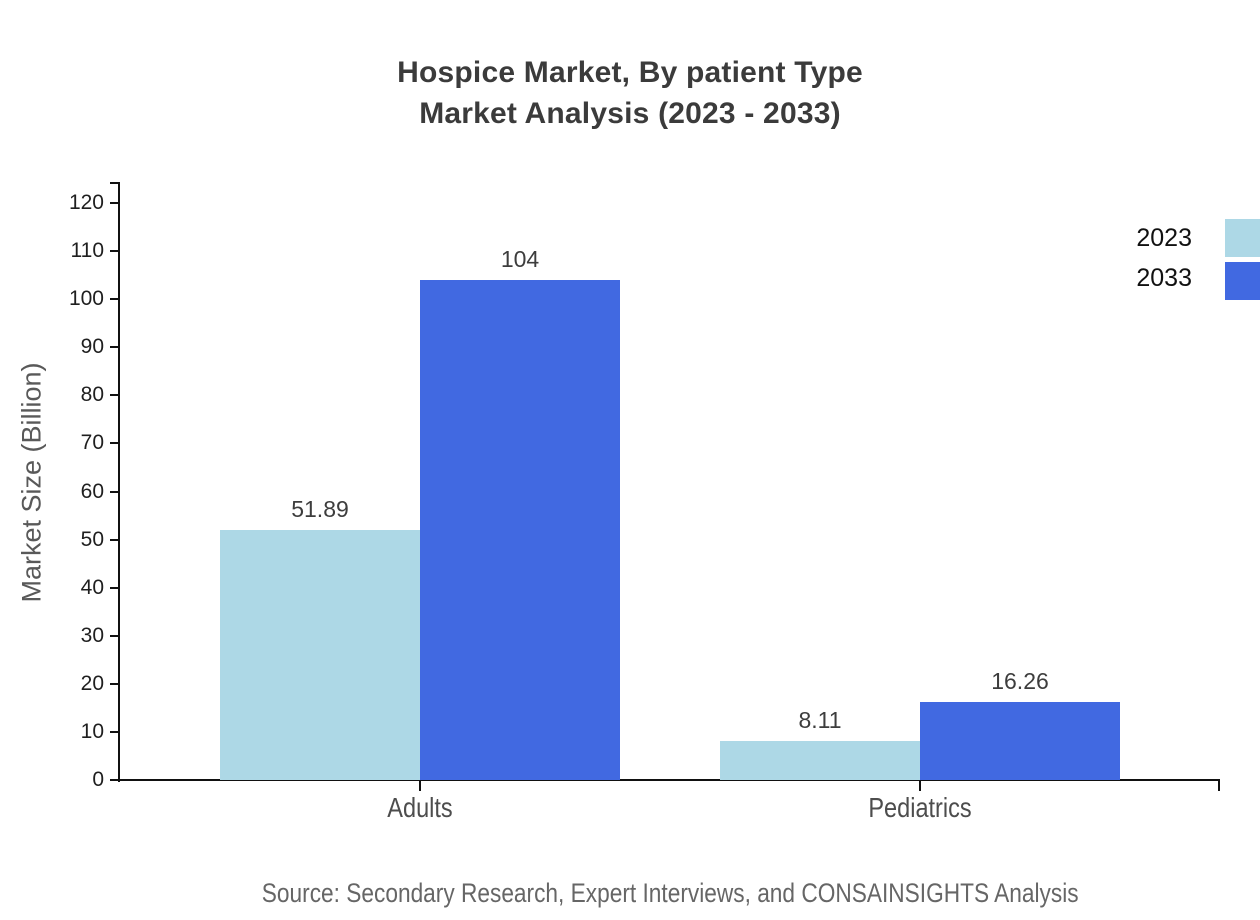 The height and width of the screenshot is (920, 1260). I want to click on y-axis-tick-label: 30, so click(92, 635).